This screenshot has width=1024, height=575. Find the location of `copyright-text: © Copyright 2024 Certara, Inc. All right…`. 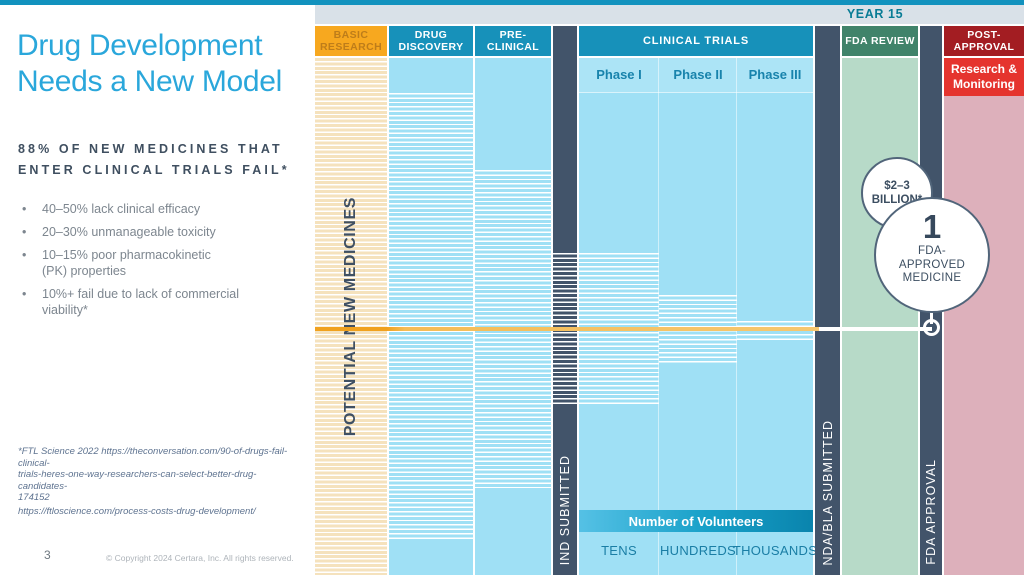

copyright-text: © Copyright 2024 Certara, Inc. All right… is located at coordinates (200, 558).